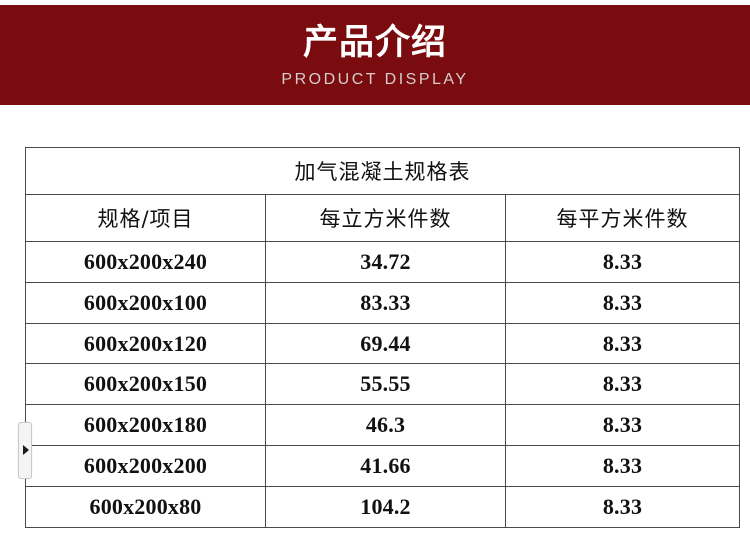 This screenshot has height=550, width=750. What do you see at coordinates (145, 425) in the screenshot?
I see `cell-spec: 600x200x180` at bounding box center [145, 425].